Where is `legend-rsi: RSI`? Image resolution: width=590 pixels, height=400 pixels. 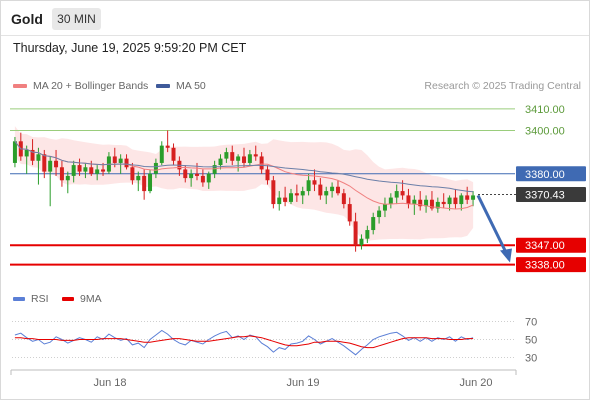
legend-rsi: RSI is located at coordinates (31, 299).